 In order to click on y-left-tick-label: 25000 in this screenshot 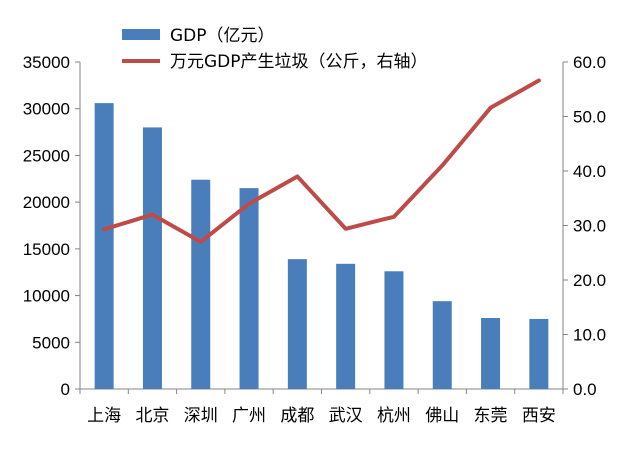, I will do `click(46, 155)`.